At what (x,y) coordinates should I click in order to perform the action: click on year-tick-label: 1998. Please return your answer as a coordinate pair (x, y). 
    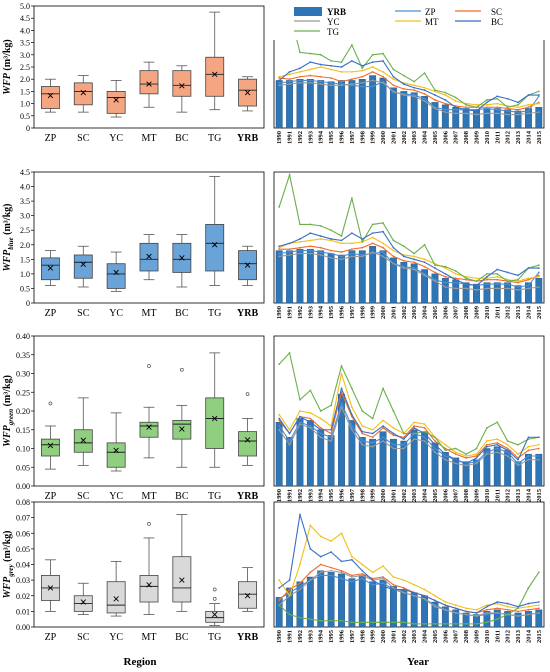
    Looking at the image, I should click on (362, 636).